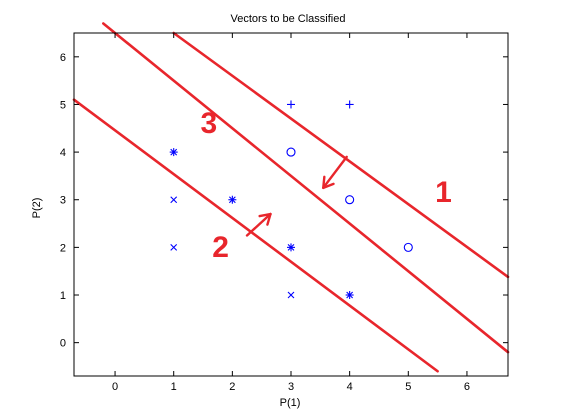 The width and height of the screenshot is (561, 420). What do you see at coordinates (63, 248) in the screenshot?
I see `y-tick-label: 2` at bounding box center [63, 248].